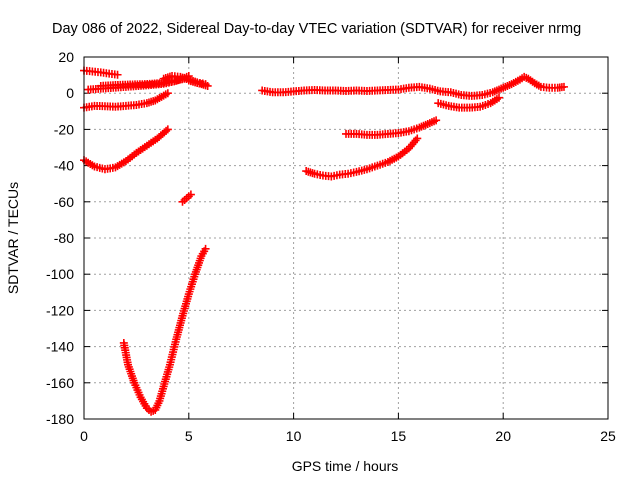 This screenshot has width=640, height=480. I want to click on data-series-s4, so click(126, 100).